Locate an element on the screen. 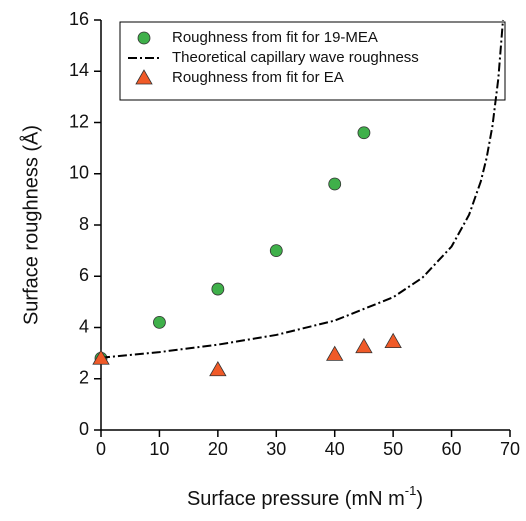 Image resolution: width=526 pixels, height=521 pixels. y-axis-label: Surface roughness (Å) is located at coordinates (30, 225).